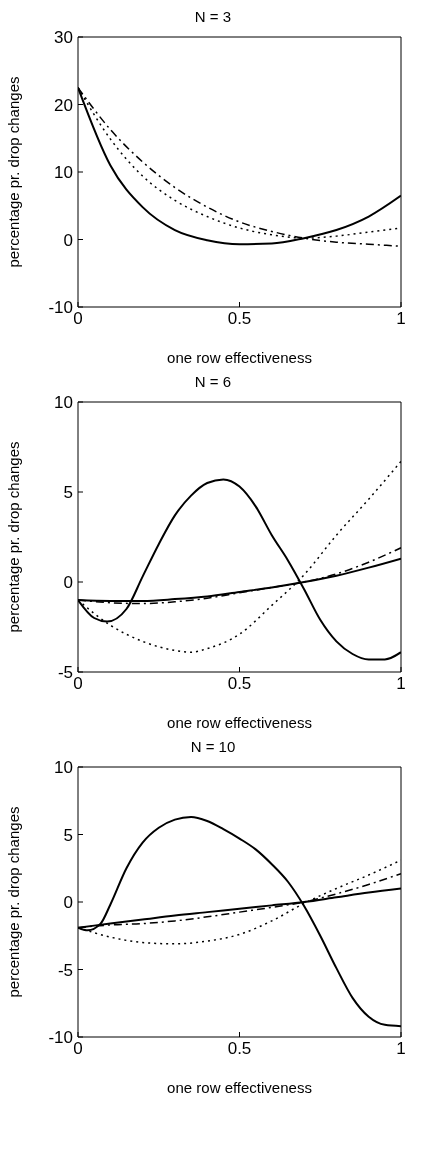 The height and width of the screenshot is (1160, 428). I want to click on y-tick-label: 30, so click(63, 38).